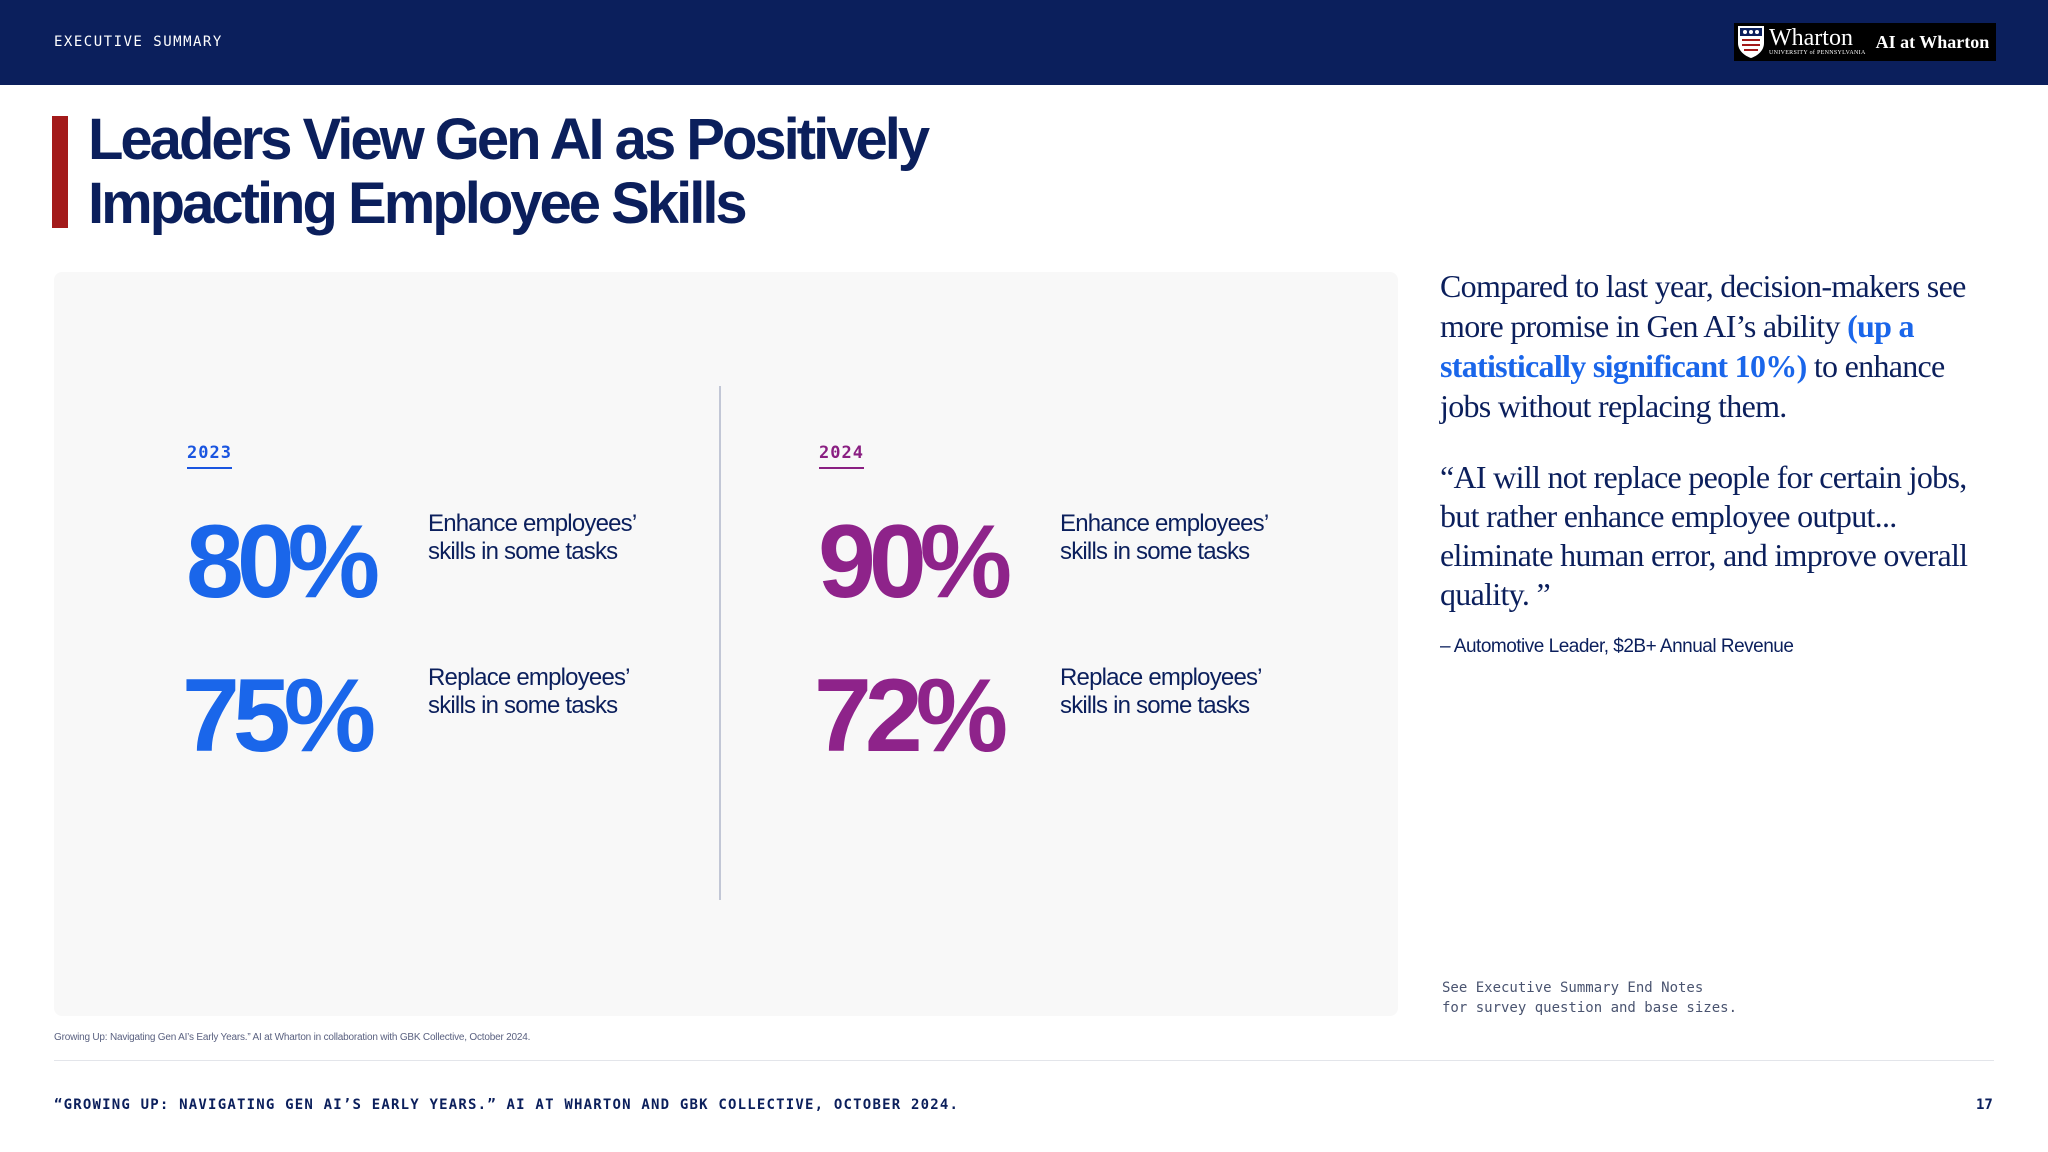 Image resolution: width=2048 pixels, height=1152 pixels. I want to click on stat-2023-enhance: 80%, so click(283, 562).